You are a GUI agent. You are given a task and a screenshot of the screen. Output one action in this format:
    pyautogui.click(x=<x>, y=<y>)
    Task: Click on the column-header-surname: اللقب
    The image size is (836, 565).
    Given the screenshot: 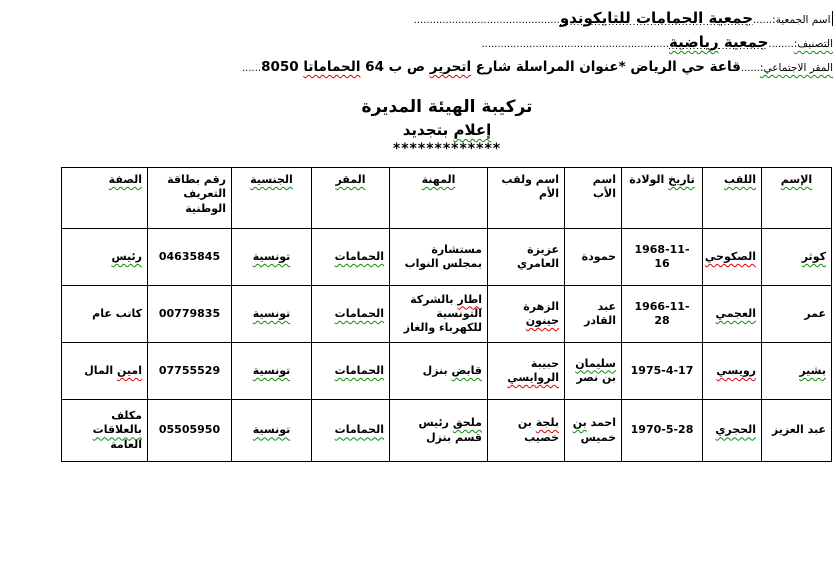 What is the action you would take?
    pyautogui.click(x=732, y=198)
    